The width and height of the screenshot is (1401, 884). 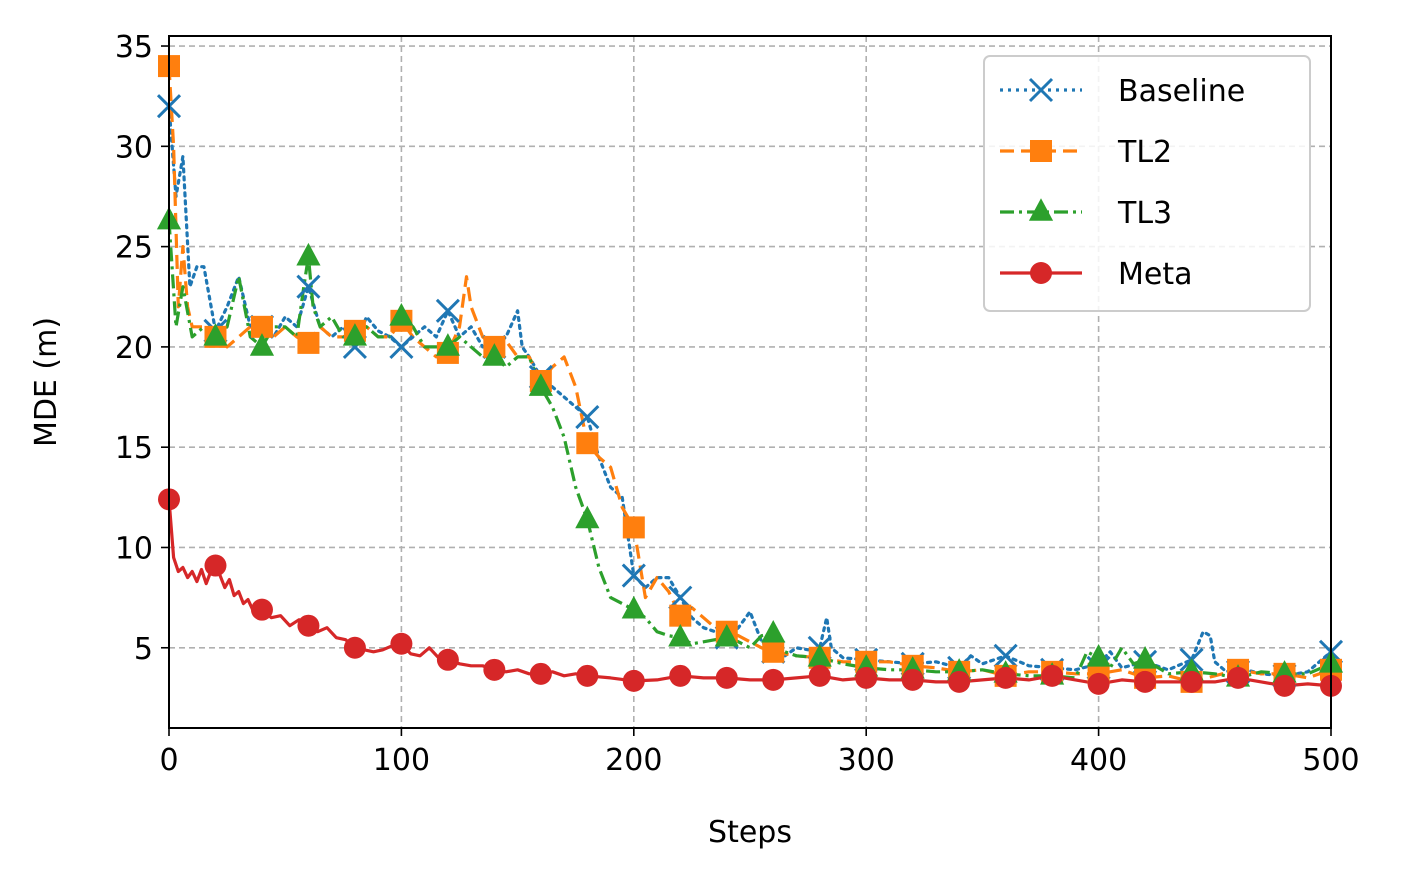 I want to click on y-axis-title: MDE (m), so click(x=46, y=382).